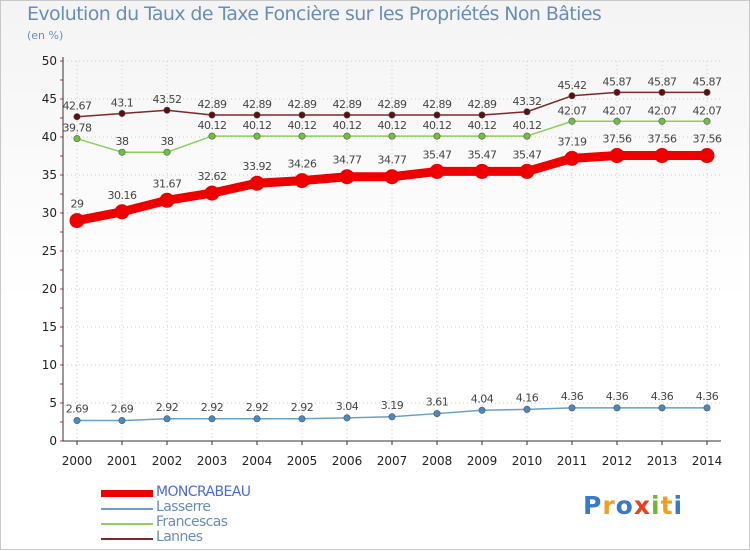 The height and width of the screenshot is (551, 750). What do you see at coordinates (347, 461) in the screenshot?
I see `x-tick-label: 2006` at bounding box center [347, 461].